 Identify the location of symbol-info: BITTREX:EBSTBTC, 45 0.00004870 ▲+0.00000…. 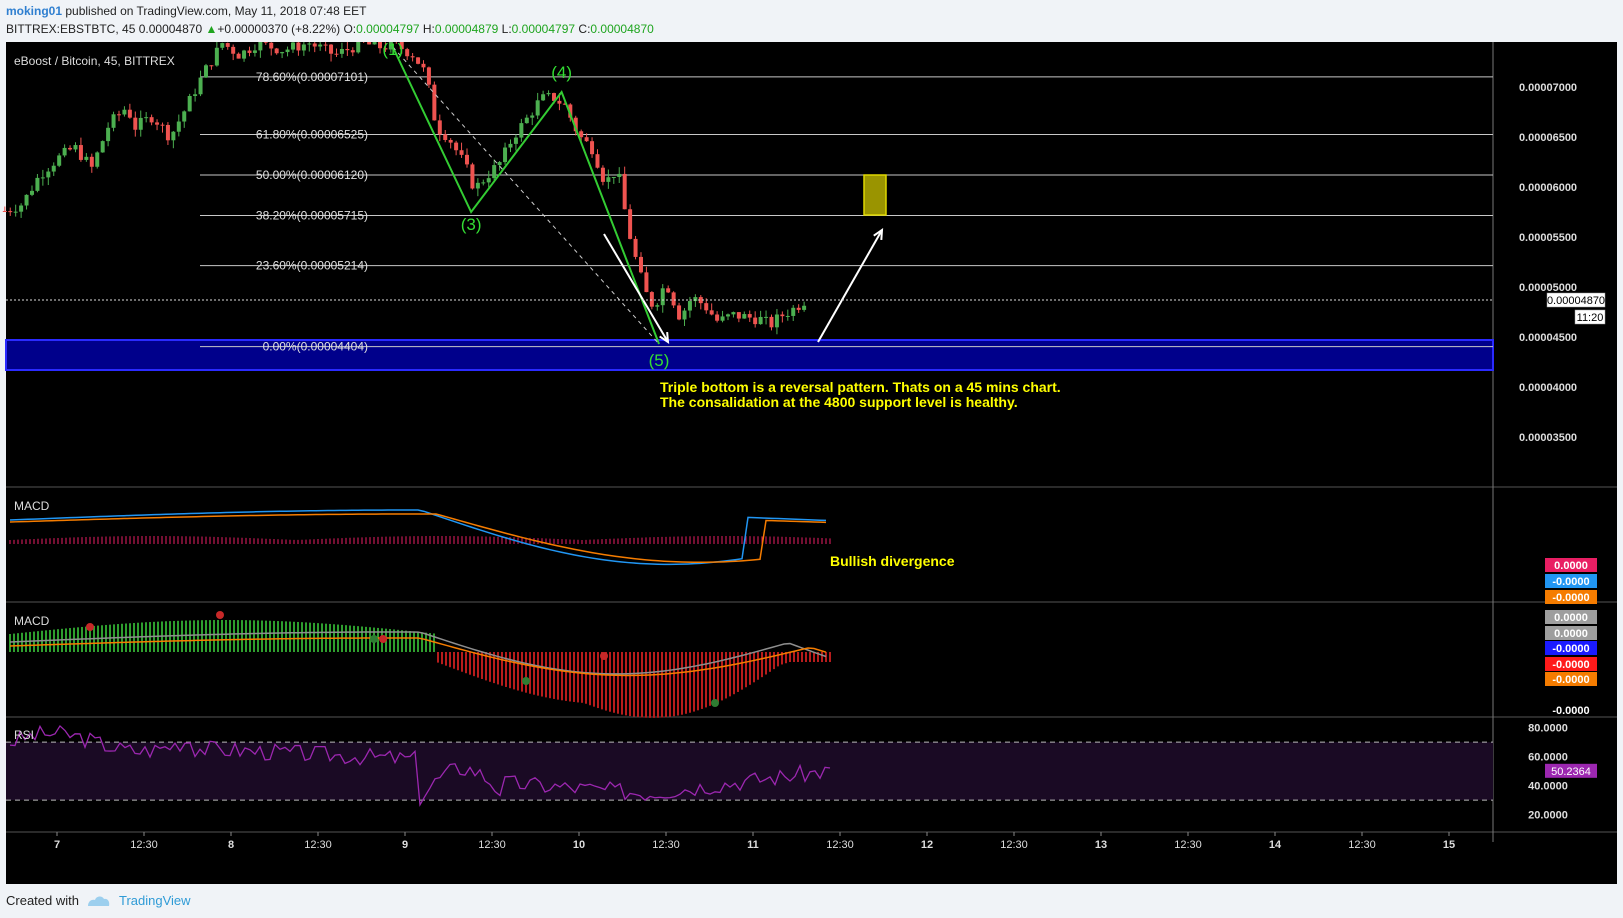
(330, 29).